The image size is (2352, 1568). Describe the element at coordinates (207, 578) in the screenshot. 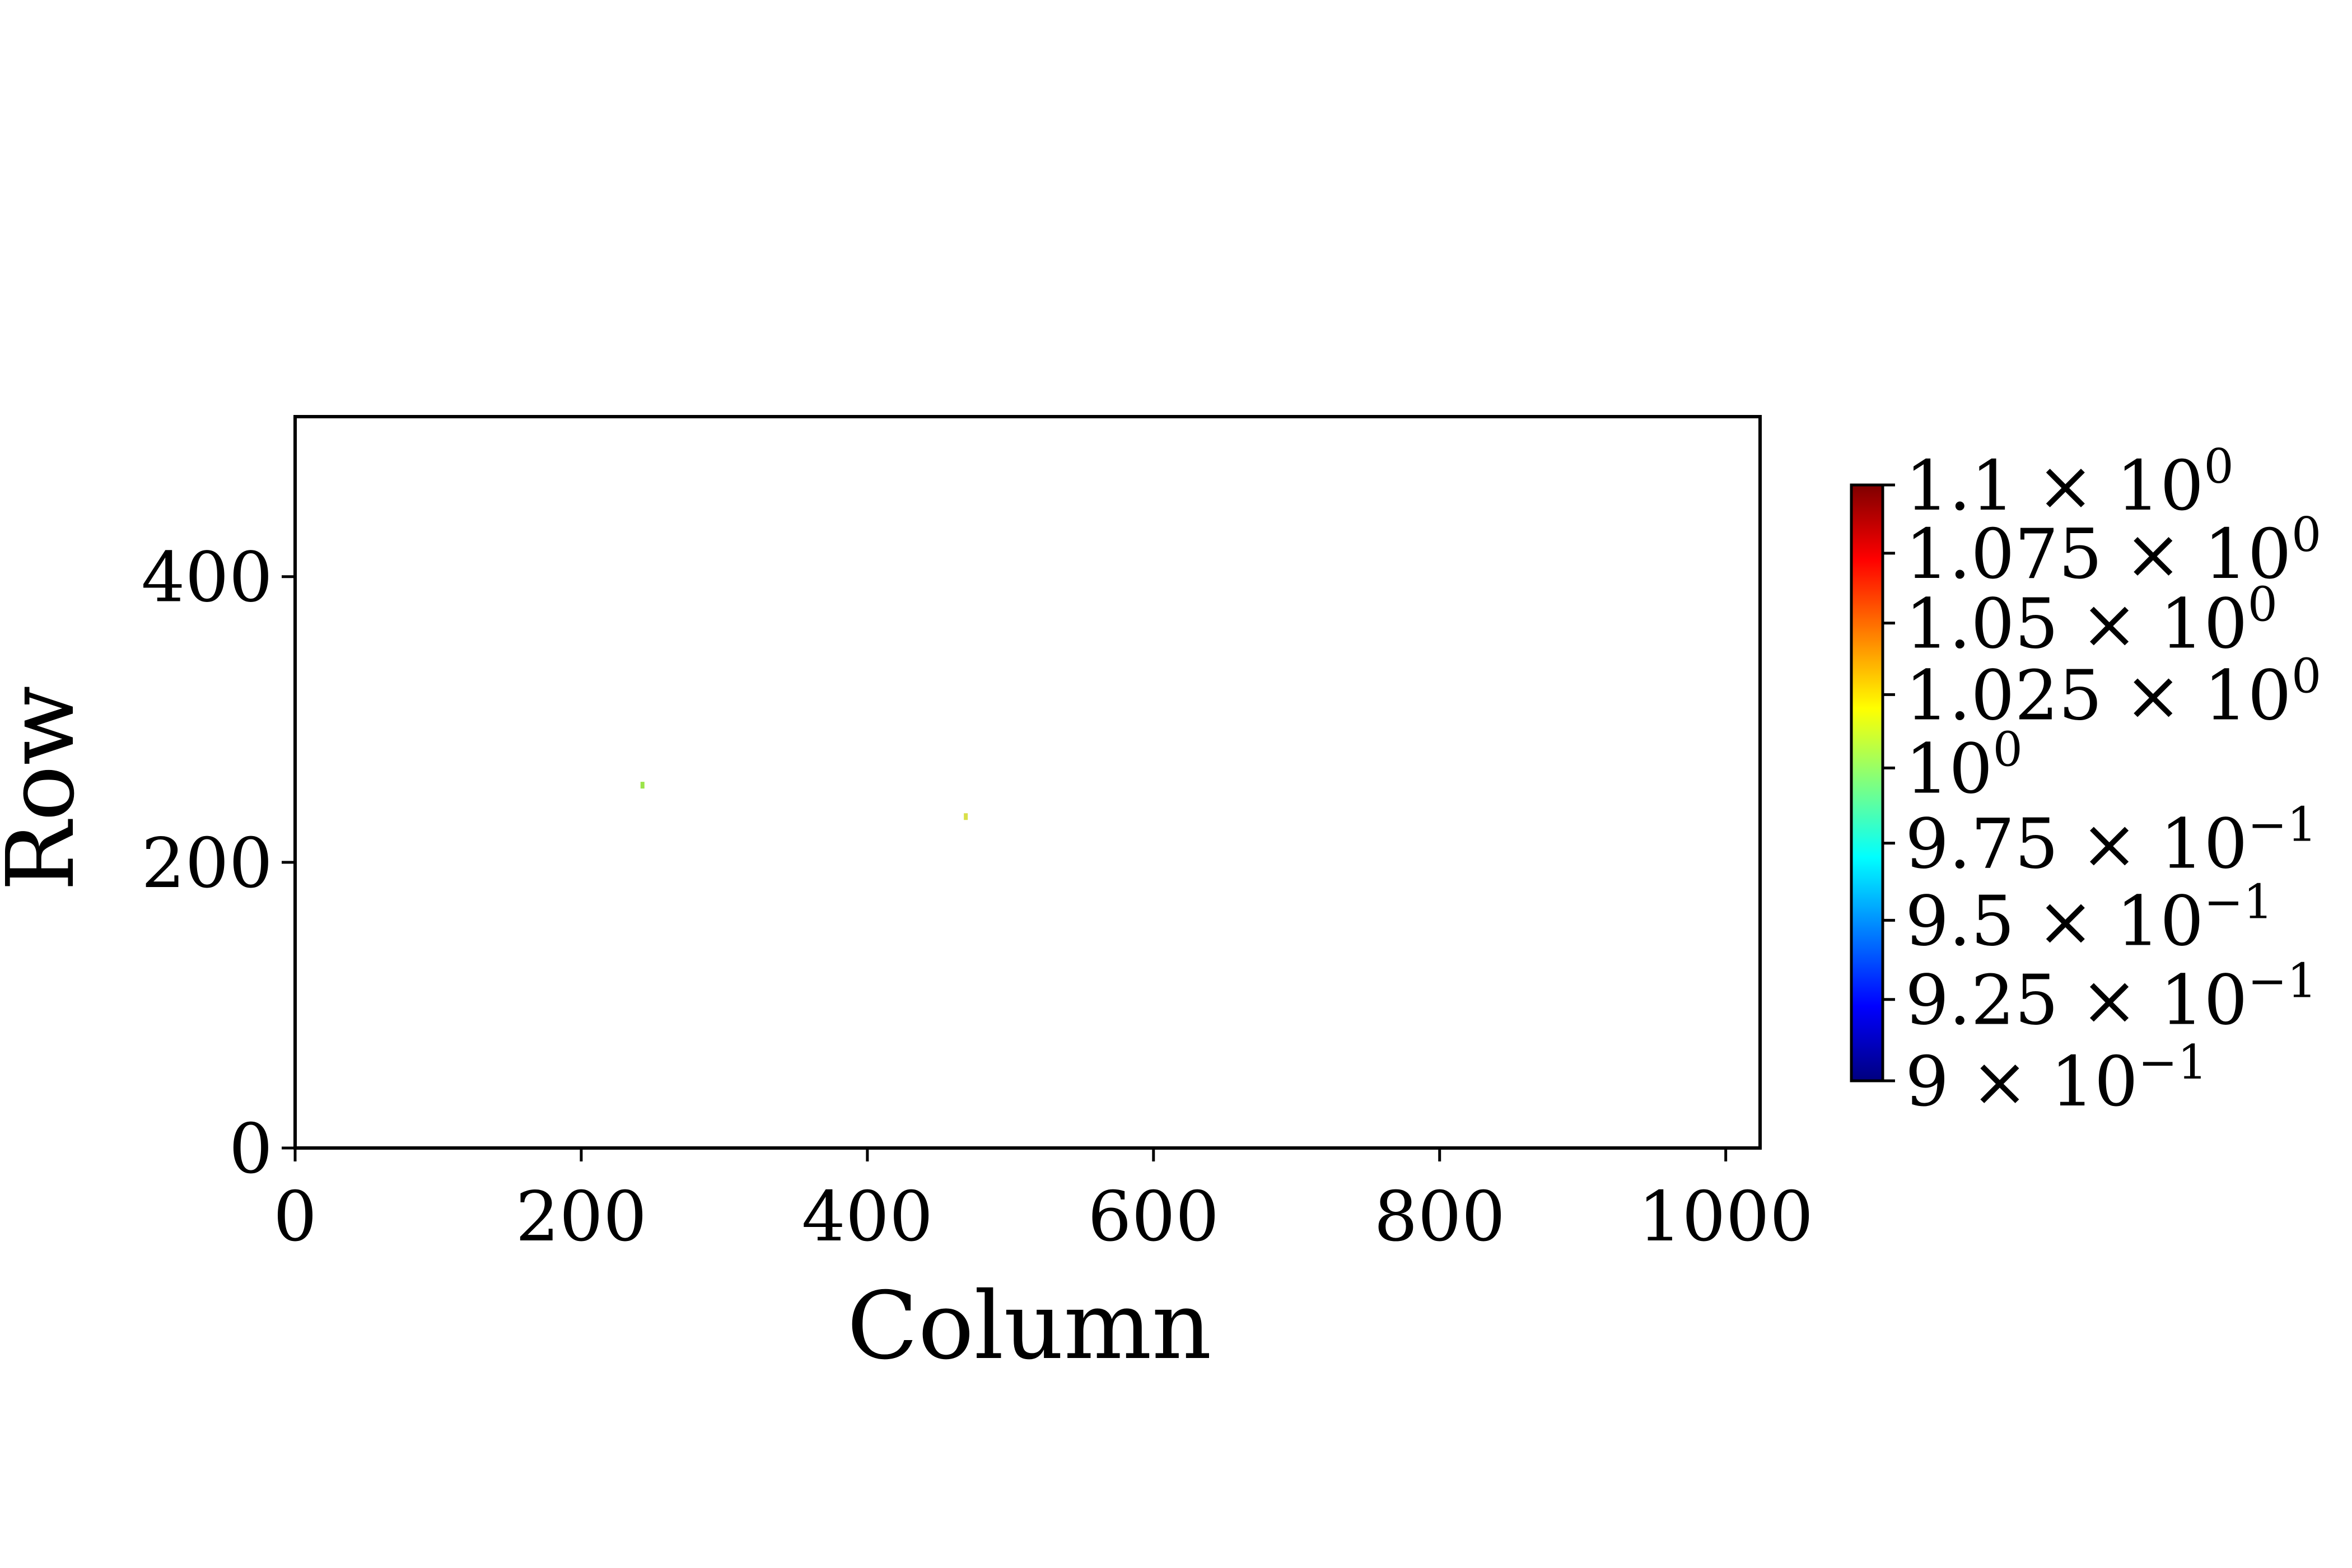

I see `y-tick-label: 400` at that location.